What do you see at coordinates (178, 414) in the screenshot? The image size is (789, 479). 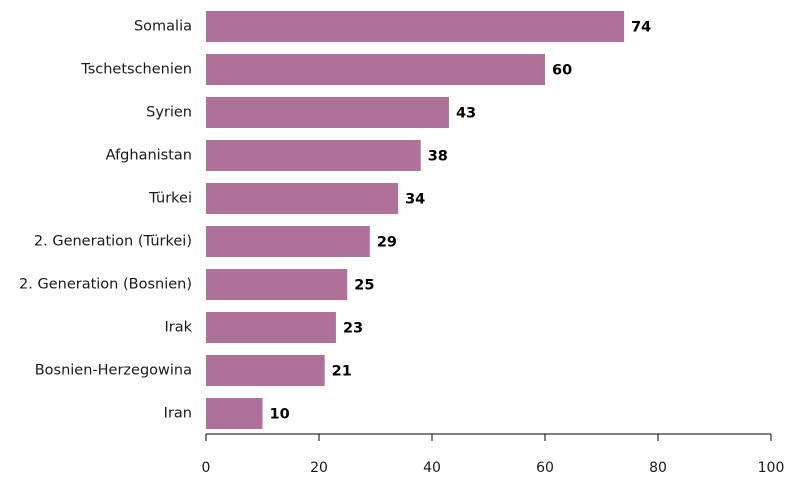 I see `category-label: Iran` at bounding box center [178, 414].